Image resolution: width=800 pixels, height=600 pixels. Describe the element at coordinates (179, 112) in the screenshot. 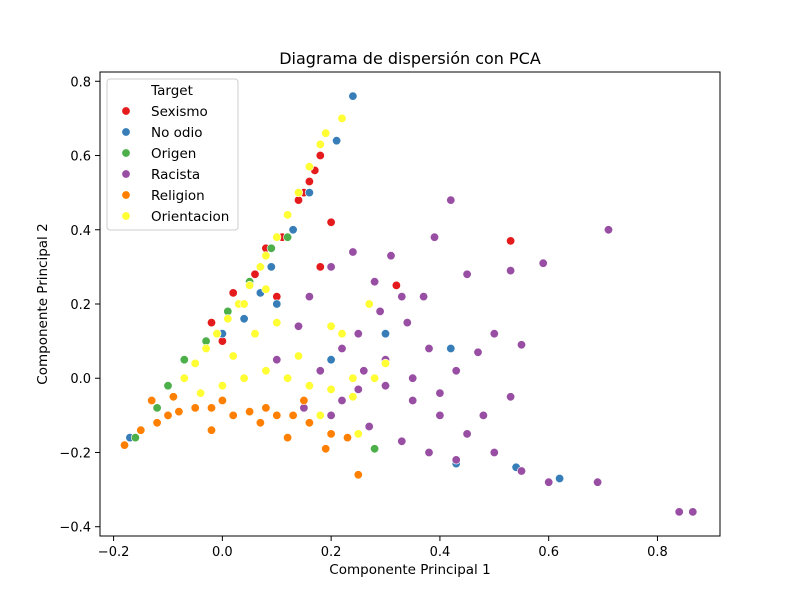

I see `legend-label: Sexismo` at that location.